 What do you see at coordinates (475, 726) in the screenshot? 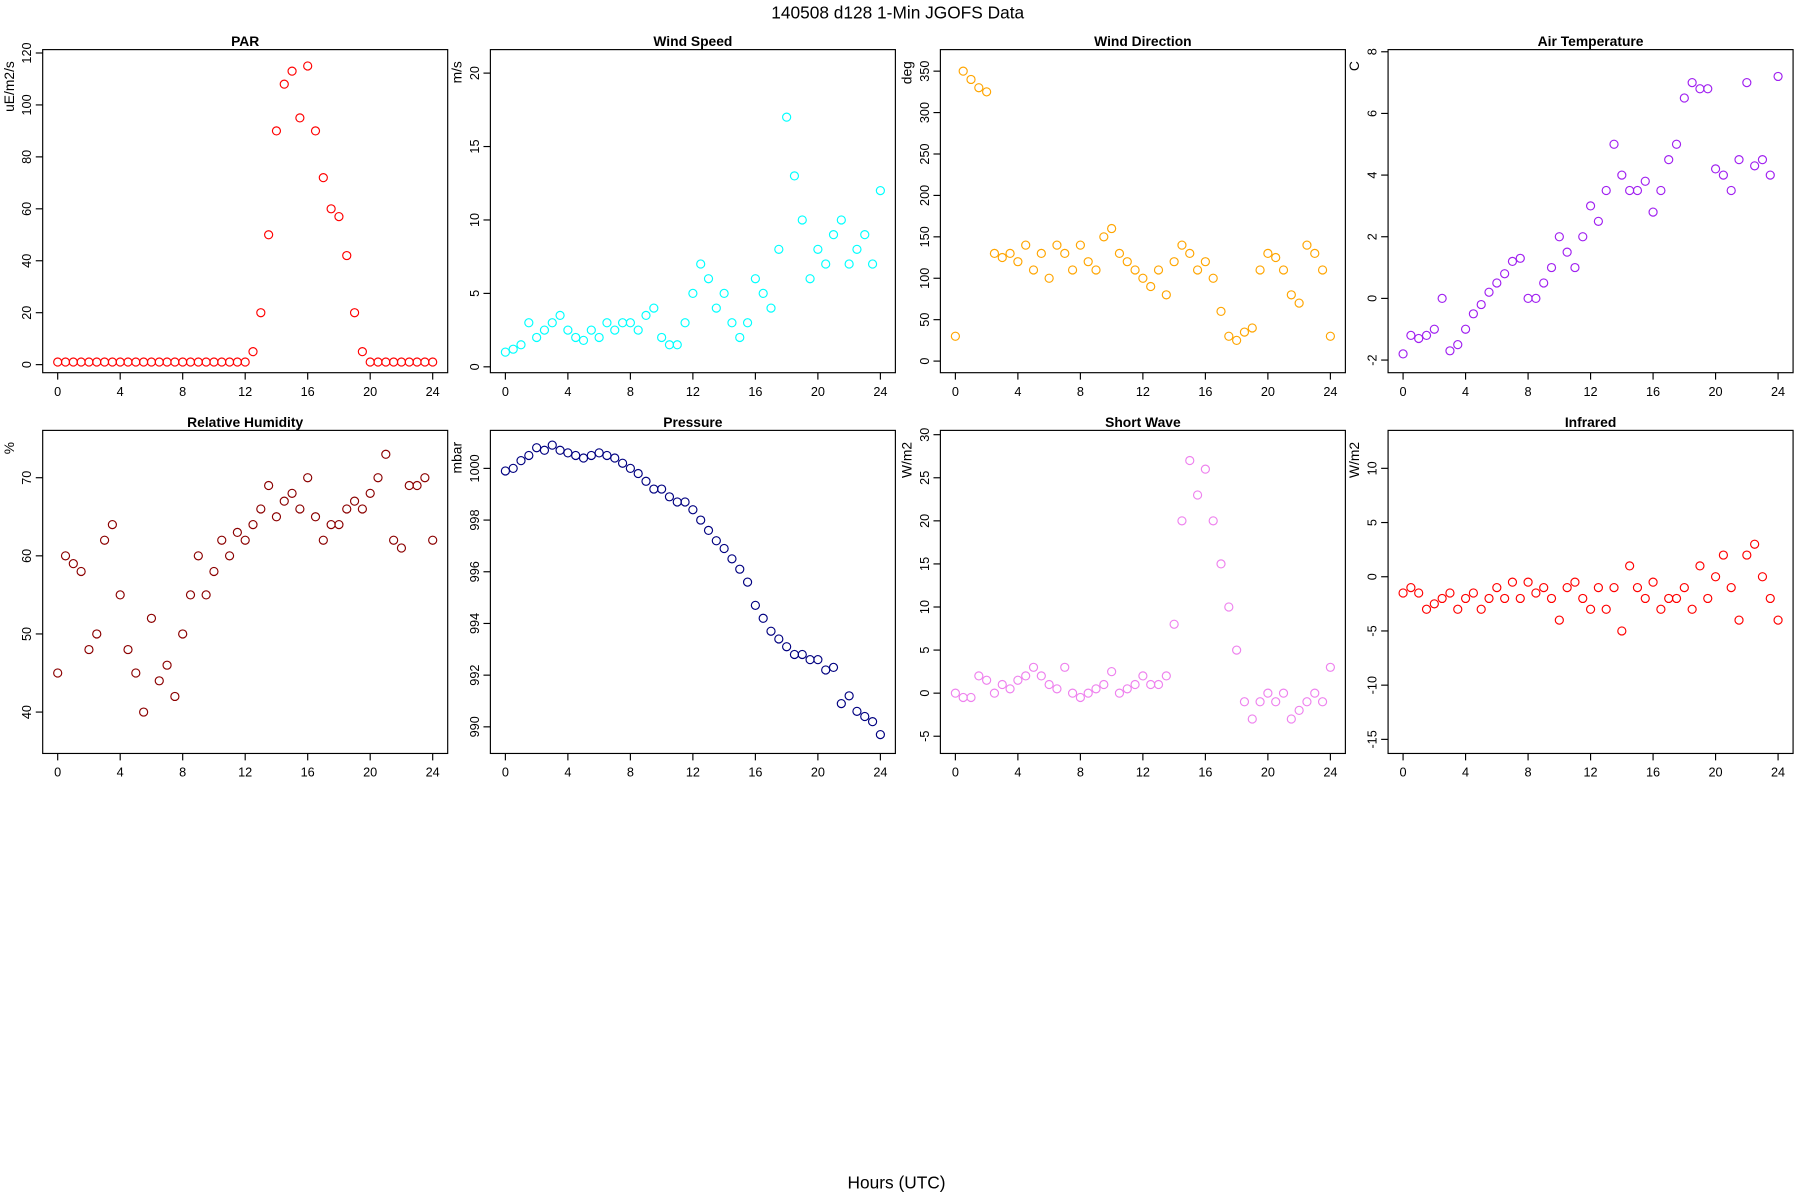
I see `y-tick-label: 990` at bounding box center [475, 726].